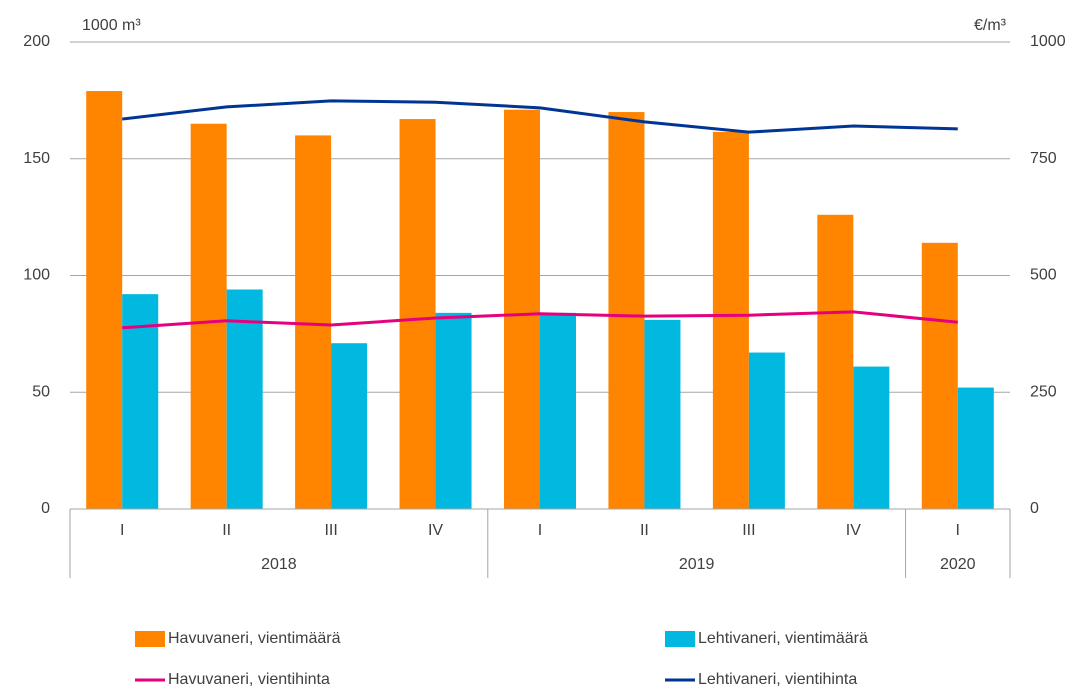  I want to click on y-tick-label: 50, so click(41, 391).